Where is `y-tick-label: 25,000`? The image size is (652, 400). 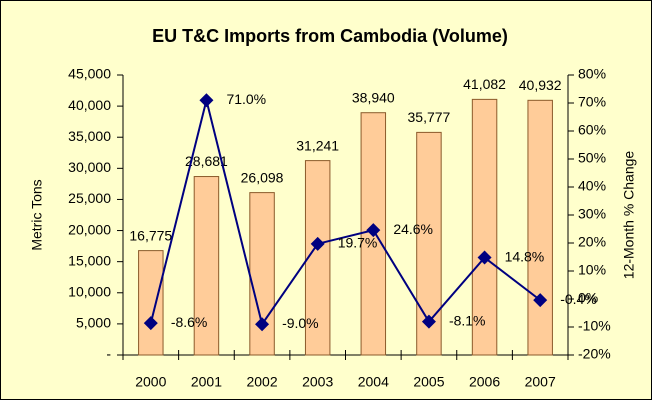
y-tick-label: 25,000 is located at coordinates (89, 198).